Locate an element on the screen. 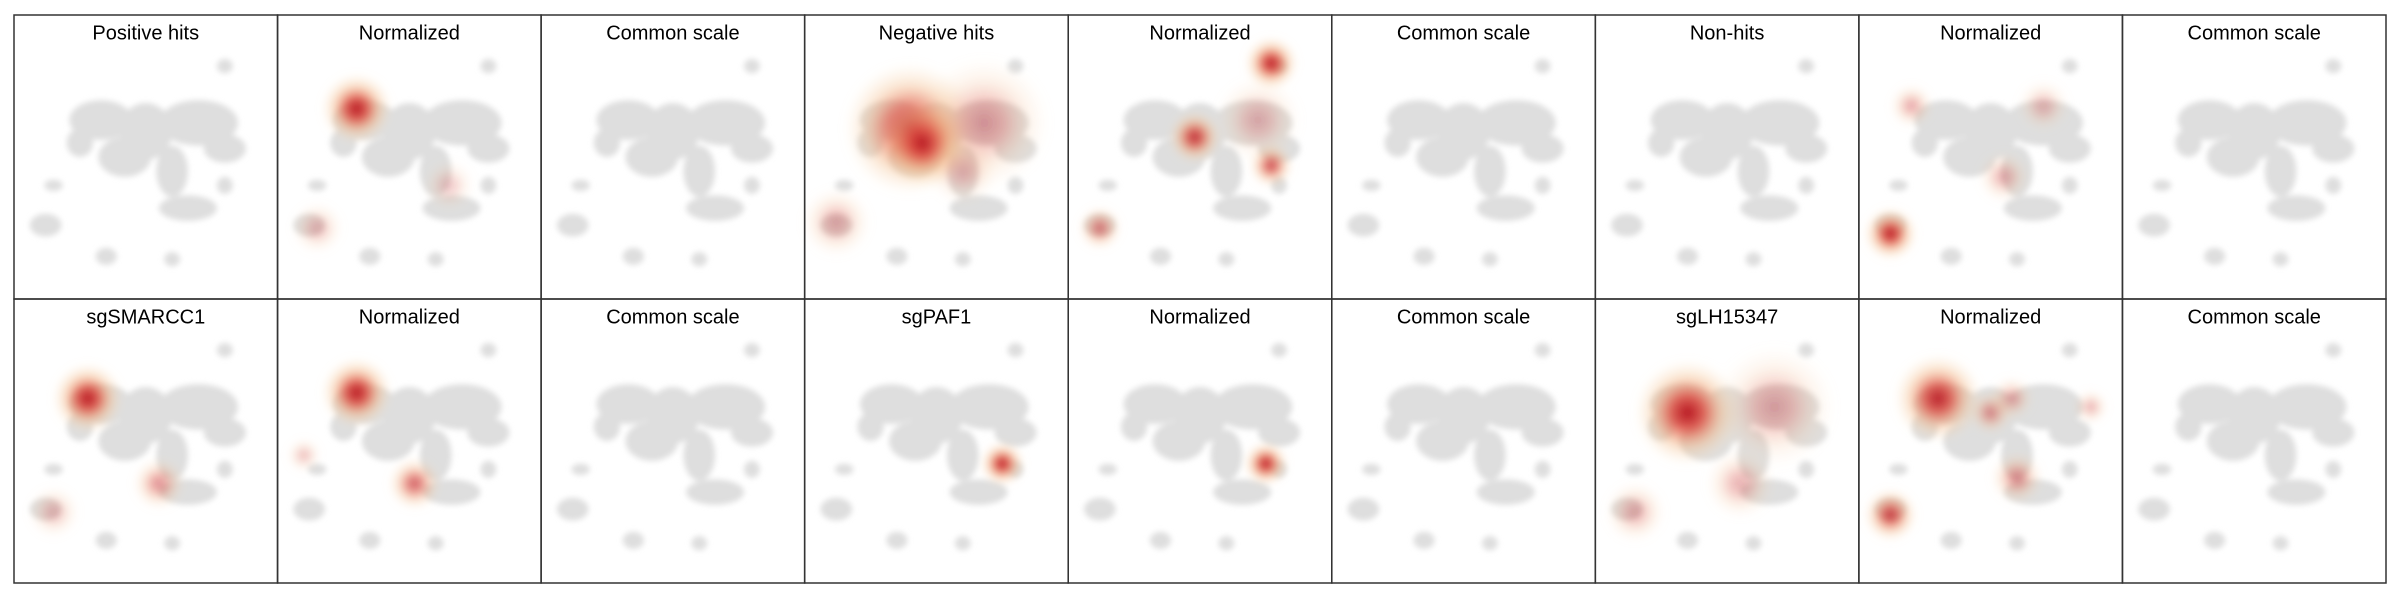  panel-border is located at coordinates (2254, 441).